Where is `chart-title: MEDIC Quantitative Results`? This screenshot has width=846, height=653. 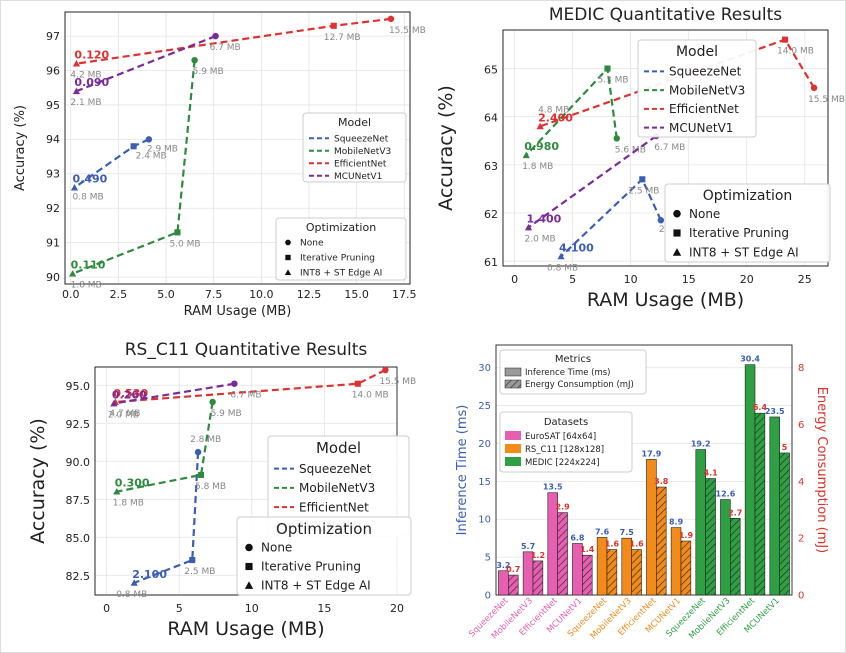
chart-title: MEDIC Quantitative Results is located at coordinates (665, 15).